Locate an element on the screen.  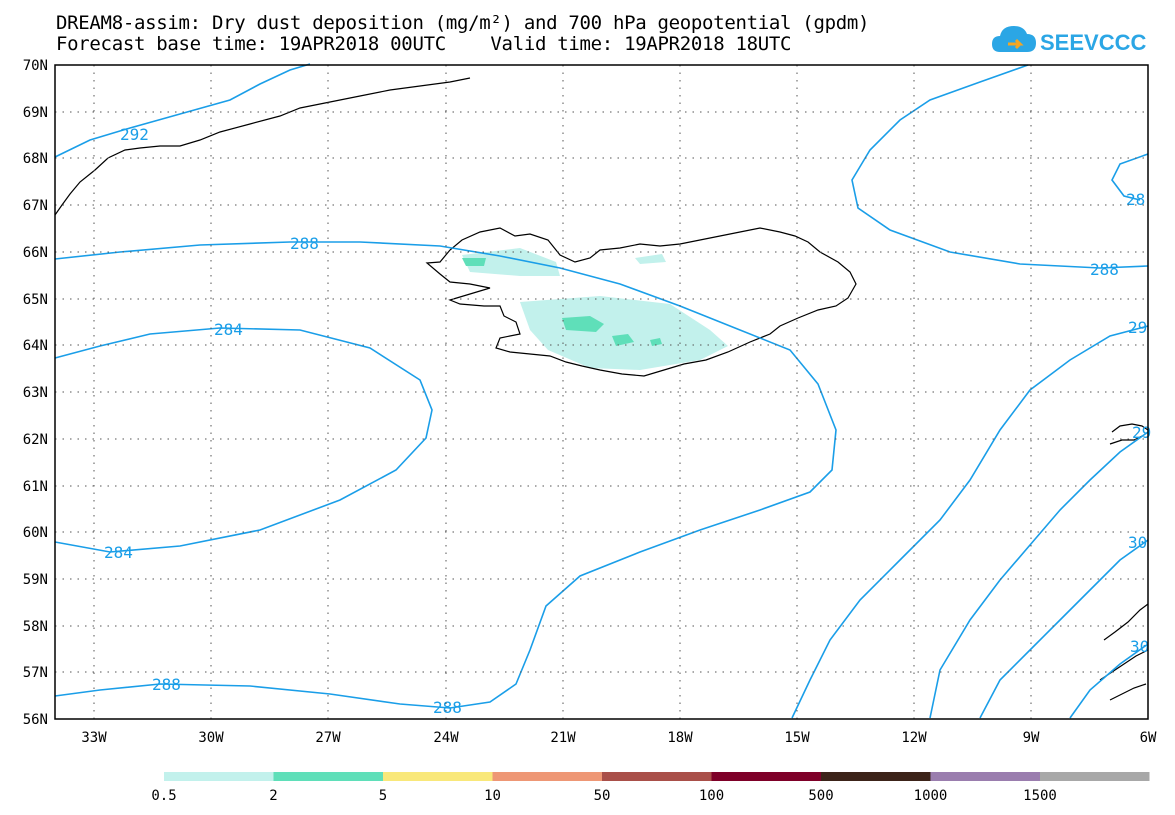
dust-deposition-shading is located at coordinates (595, 309).